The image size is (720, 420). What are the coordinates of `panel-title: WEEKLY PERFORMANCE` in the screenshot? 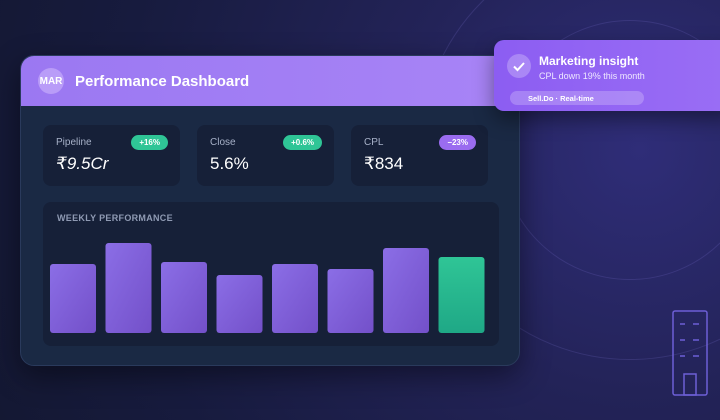 It's located at (115, 218).